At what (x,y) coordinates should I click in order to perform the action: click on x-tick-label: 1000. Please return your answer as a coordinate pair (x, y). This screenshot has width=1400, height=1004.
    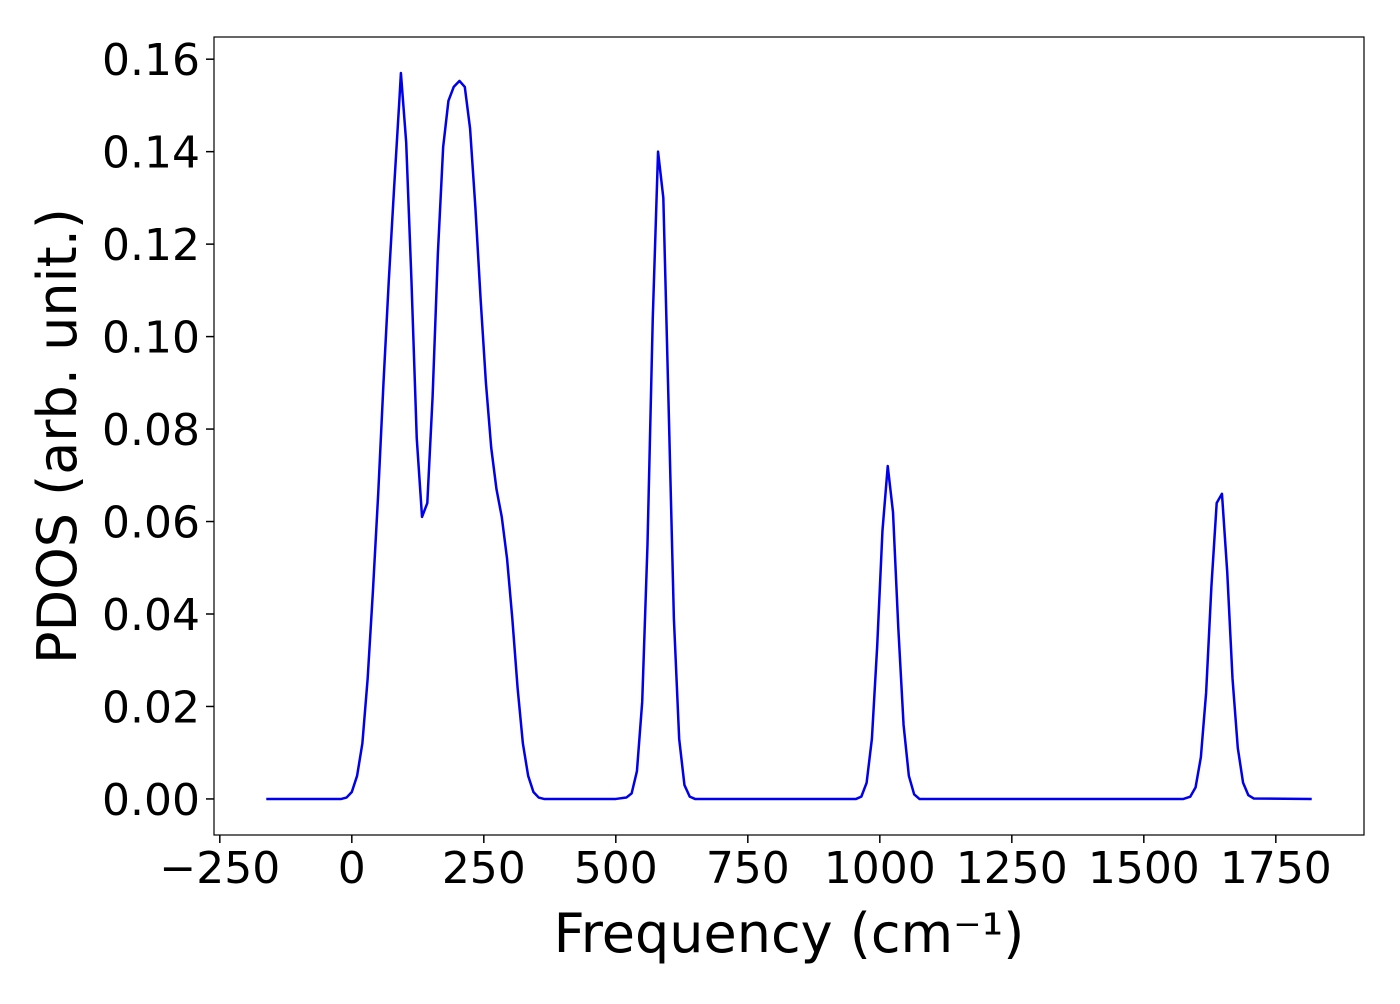
    Looking at the image, I should click on (880, 868).